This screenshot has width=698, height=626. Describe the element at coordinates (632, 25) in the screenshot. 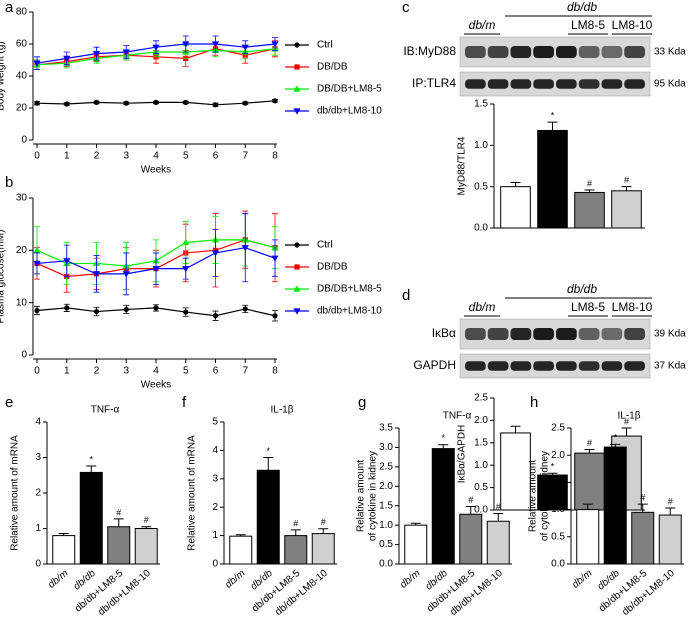

I see `blot-group-label: LM8-10` at that location.